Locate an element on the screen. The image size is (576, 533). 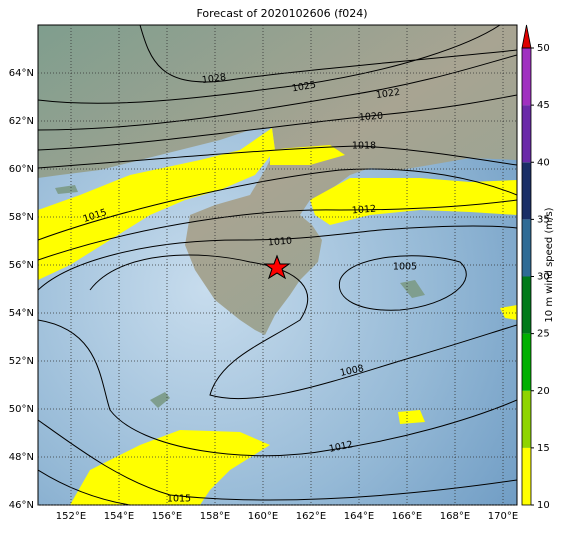
isobar-label: 1010 is located at coordinates (279, 241).